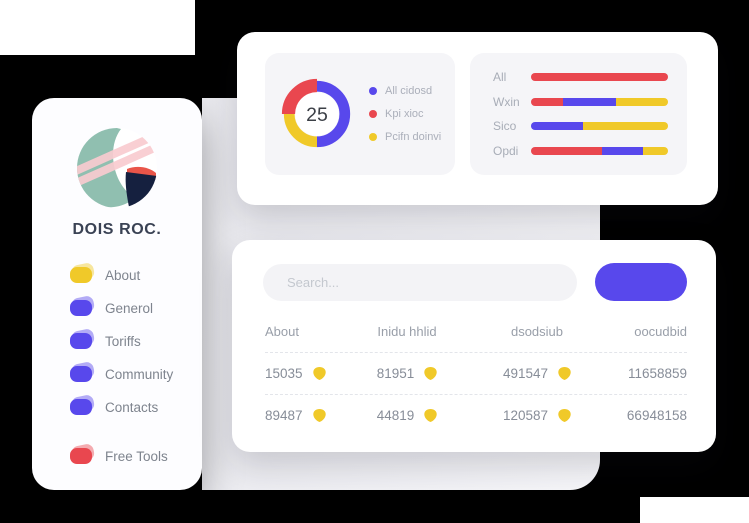 The image size is (749, 523). What do you see at coordinates (136, 272) in the screenshot?
I see `sidebar-item-about: About` at bounding box center [136, 272].